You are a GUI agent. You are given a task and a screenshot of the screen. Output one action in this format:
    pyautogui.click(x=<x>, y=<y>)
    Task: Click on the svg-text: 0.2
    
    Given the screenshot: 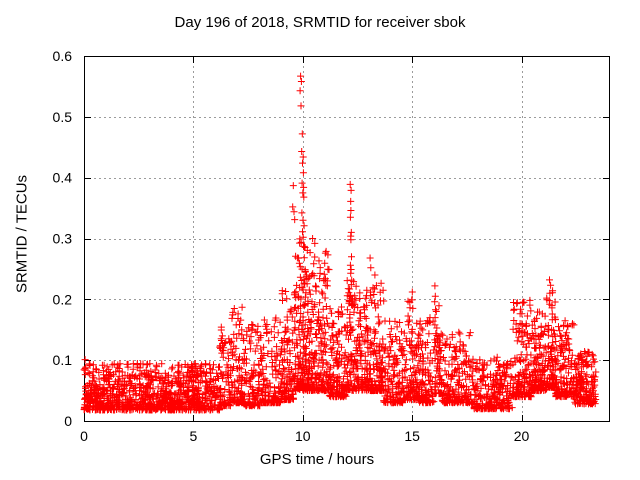 What is the action you would take?
    pyautogui.click(x=63, y=299)
    